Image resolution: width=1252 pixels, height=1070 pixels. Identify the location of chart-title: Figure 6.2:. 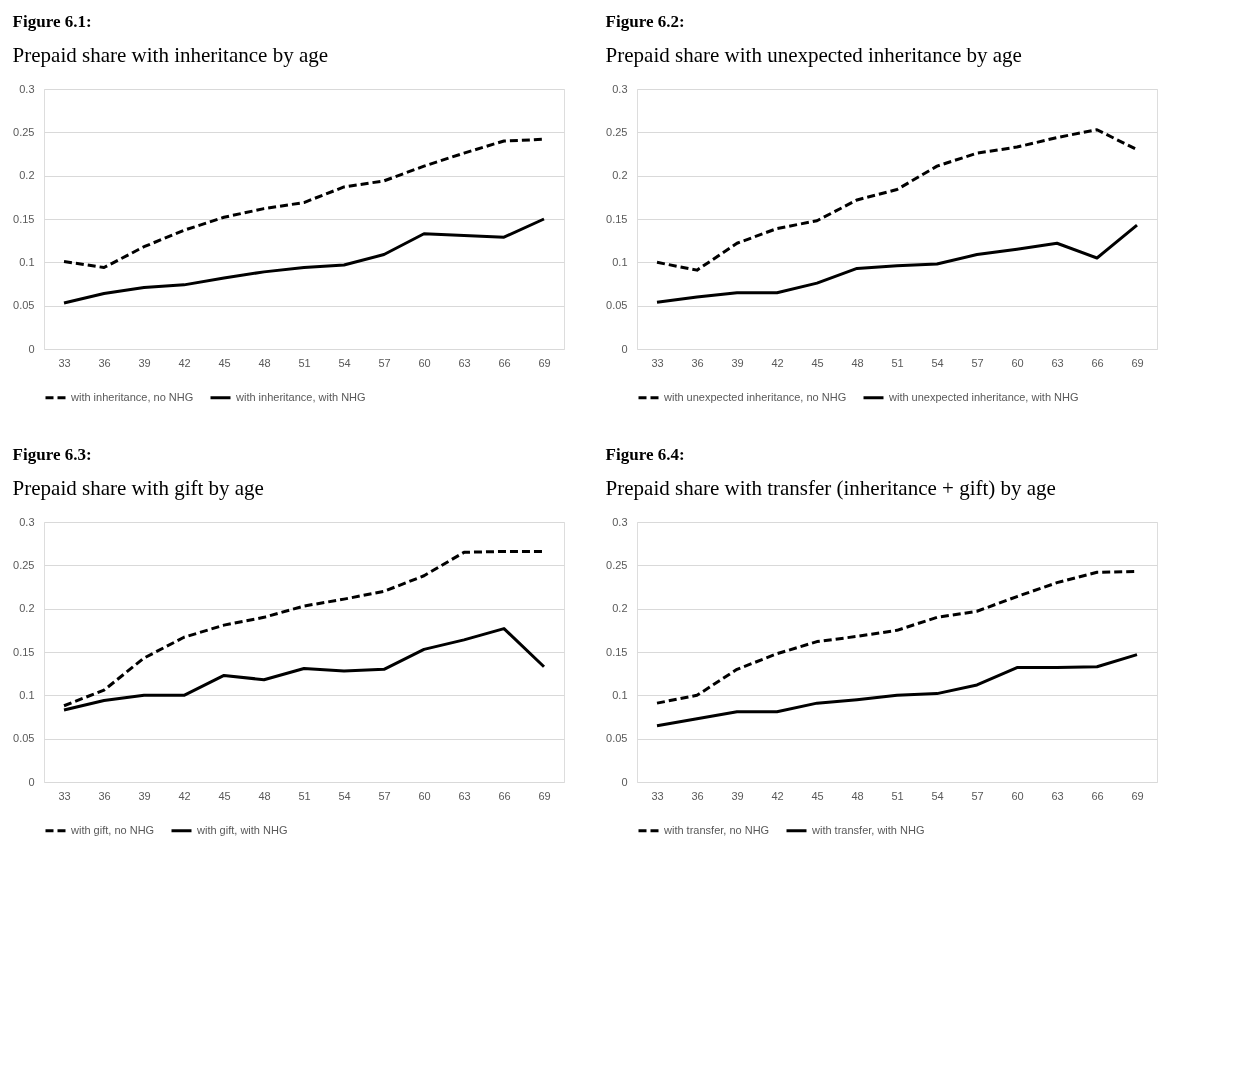
(645, 21).